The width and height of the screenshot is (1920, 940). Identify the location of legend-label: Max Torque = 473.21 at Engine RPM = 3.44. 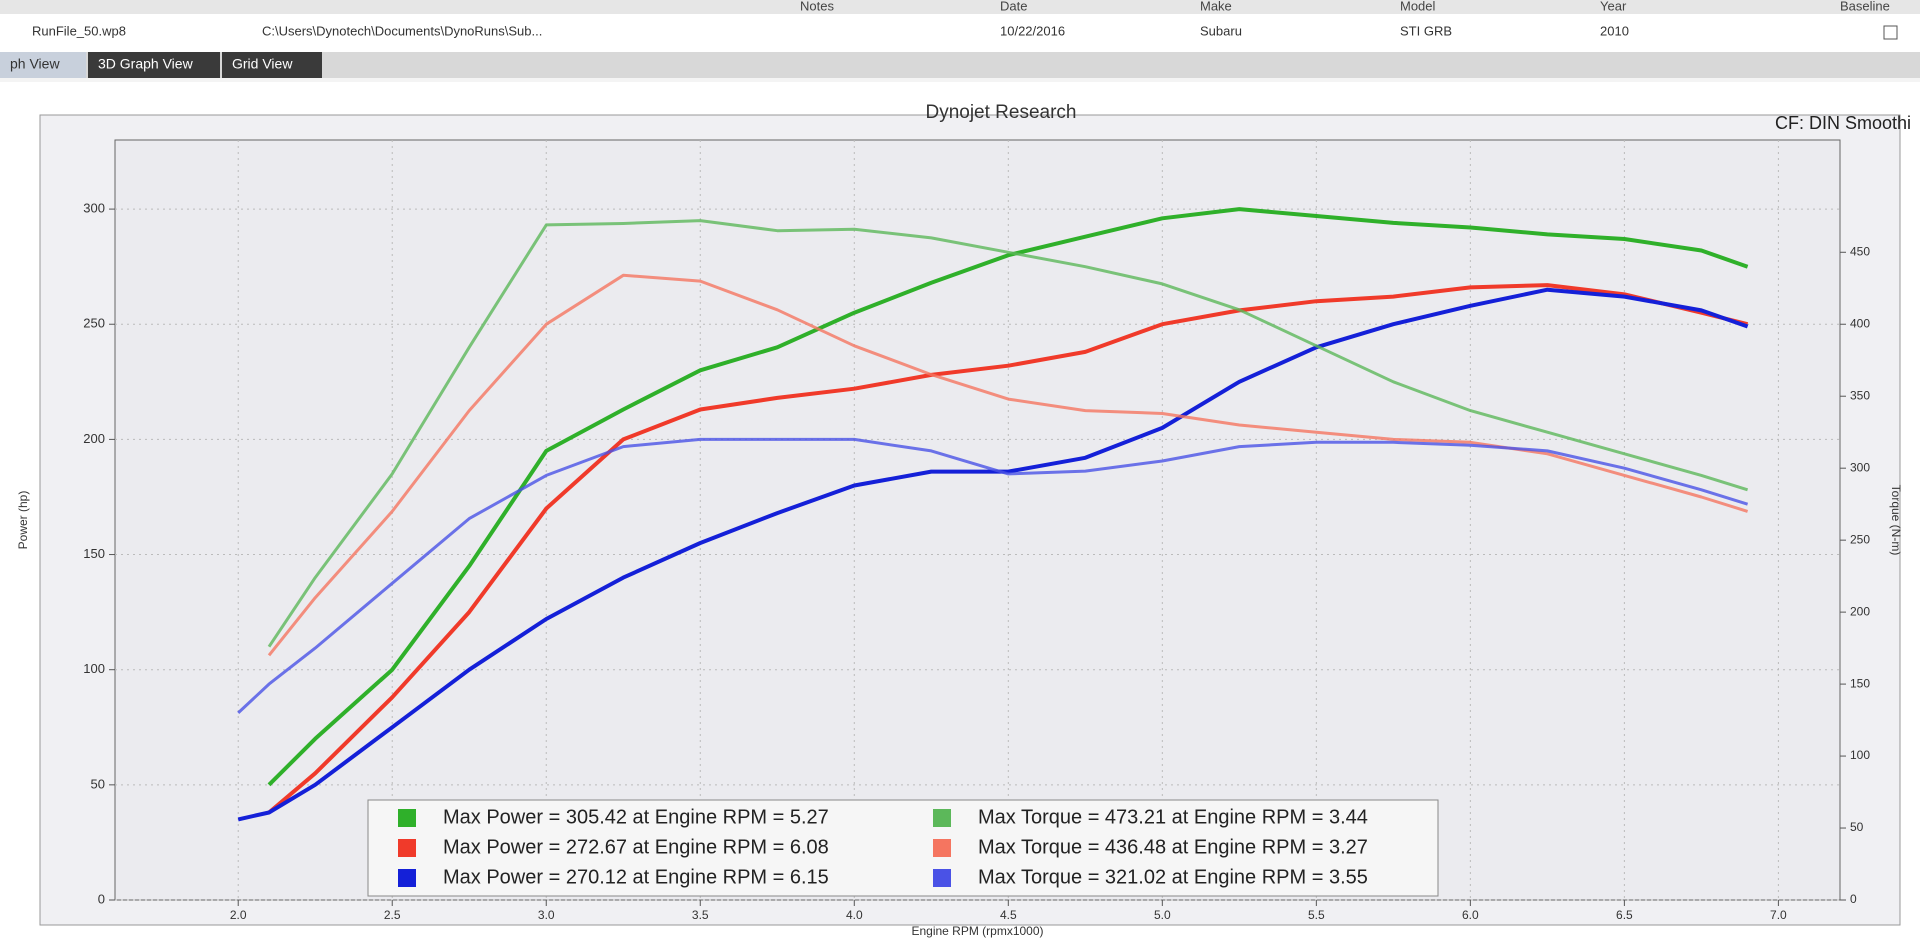
(1173, 817).